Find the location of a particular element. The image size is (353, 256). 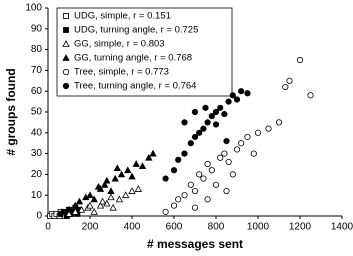

legend-label: UDG, turning angle, r = 0.725 is located at coordinates (136, 30).